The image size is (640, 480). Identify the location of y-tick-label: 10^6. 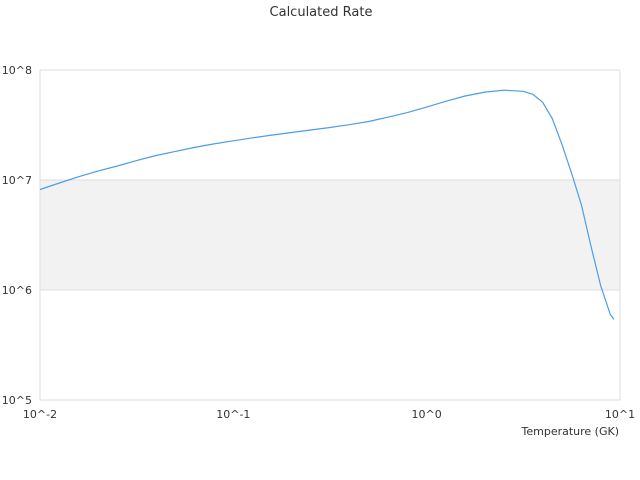
(17, 290).